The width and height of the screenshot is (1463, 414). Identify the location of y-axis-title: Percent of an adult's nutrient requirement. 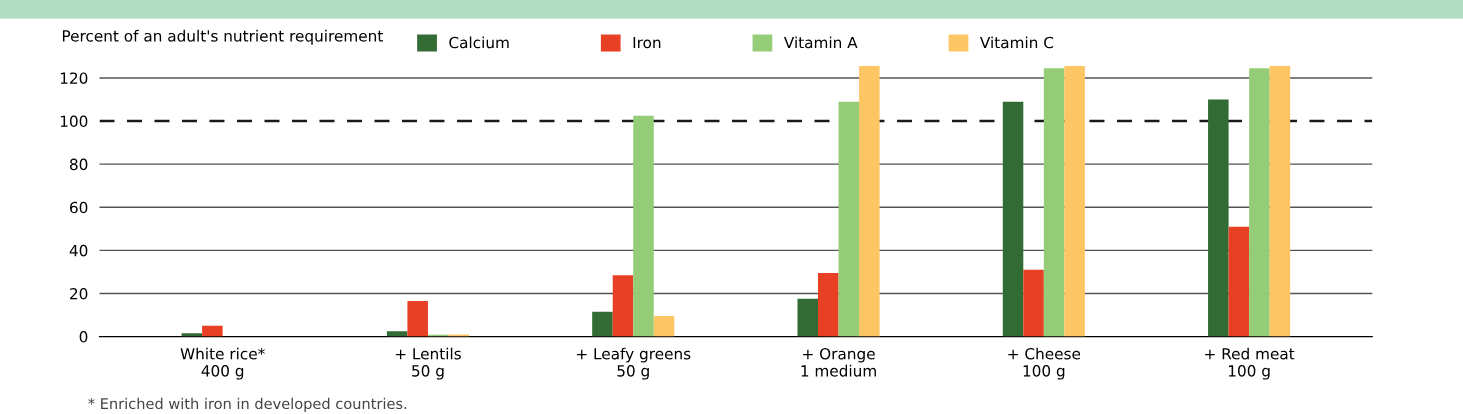
(222, 37).